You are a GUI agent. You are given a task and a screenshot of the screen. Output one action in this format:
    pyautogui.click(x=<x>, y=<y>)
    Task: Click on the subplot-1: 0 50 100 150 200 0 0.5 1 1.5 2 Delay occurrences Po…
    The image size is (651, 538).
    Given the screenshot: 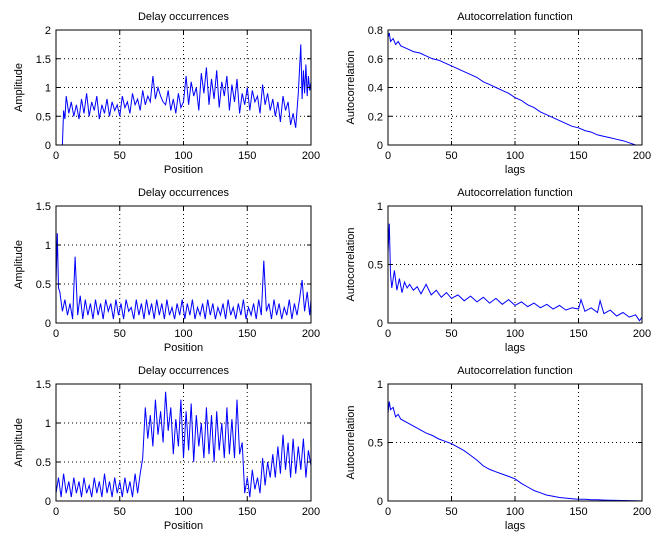 What is the action you would take?
    pyautogui.click(x=166, y=93)
    